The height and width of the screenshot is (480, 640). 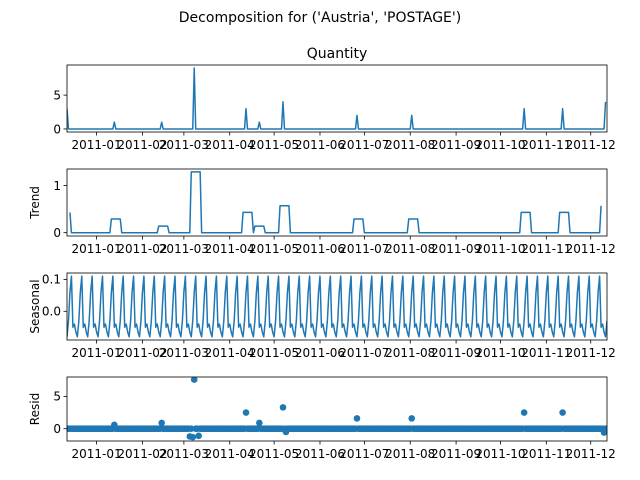 What do you see at coordinates (591, 249) in the screenshot?
I see `trend-xtick-label: 2011-12` at bounding box center [591, 249].